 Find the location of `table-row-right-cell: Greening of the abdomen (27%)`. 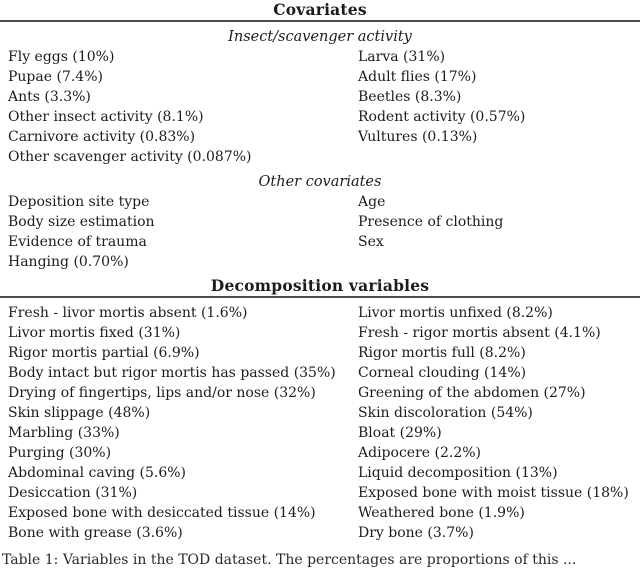

table-row-right-cell: Greening of the abdomen (27%) is located at coordinates (472, 393).